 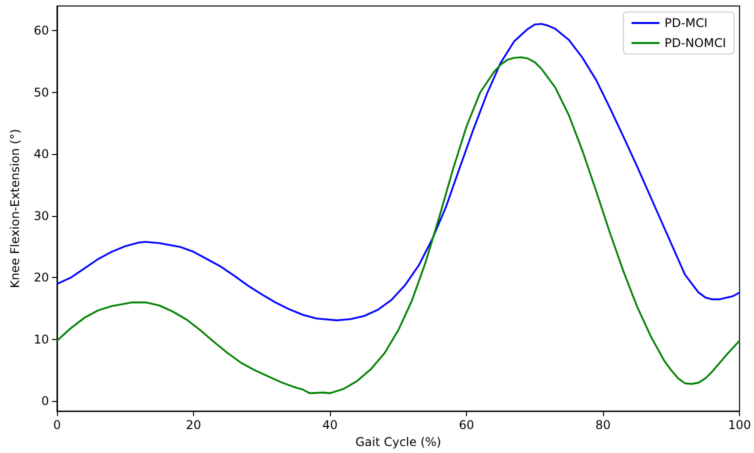 I want to click on x-axis-title: Gait Cycle (%), so click(x=398, y=442).